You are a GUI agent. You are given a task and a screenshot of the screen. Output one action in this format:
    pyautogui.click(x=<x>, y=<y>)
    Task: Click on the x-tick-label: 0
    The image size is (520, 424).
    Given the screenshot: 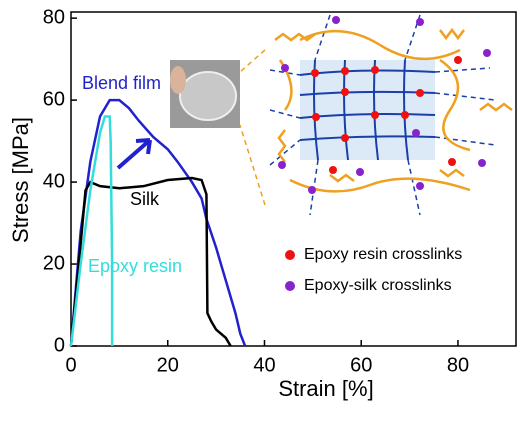 What is the action you would take?
    pyautogui.click(x=70, y=365)
    